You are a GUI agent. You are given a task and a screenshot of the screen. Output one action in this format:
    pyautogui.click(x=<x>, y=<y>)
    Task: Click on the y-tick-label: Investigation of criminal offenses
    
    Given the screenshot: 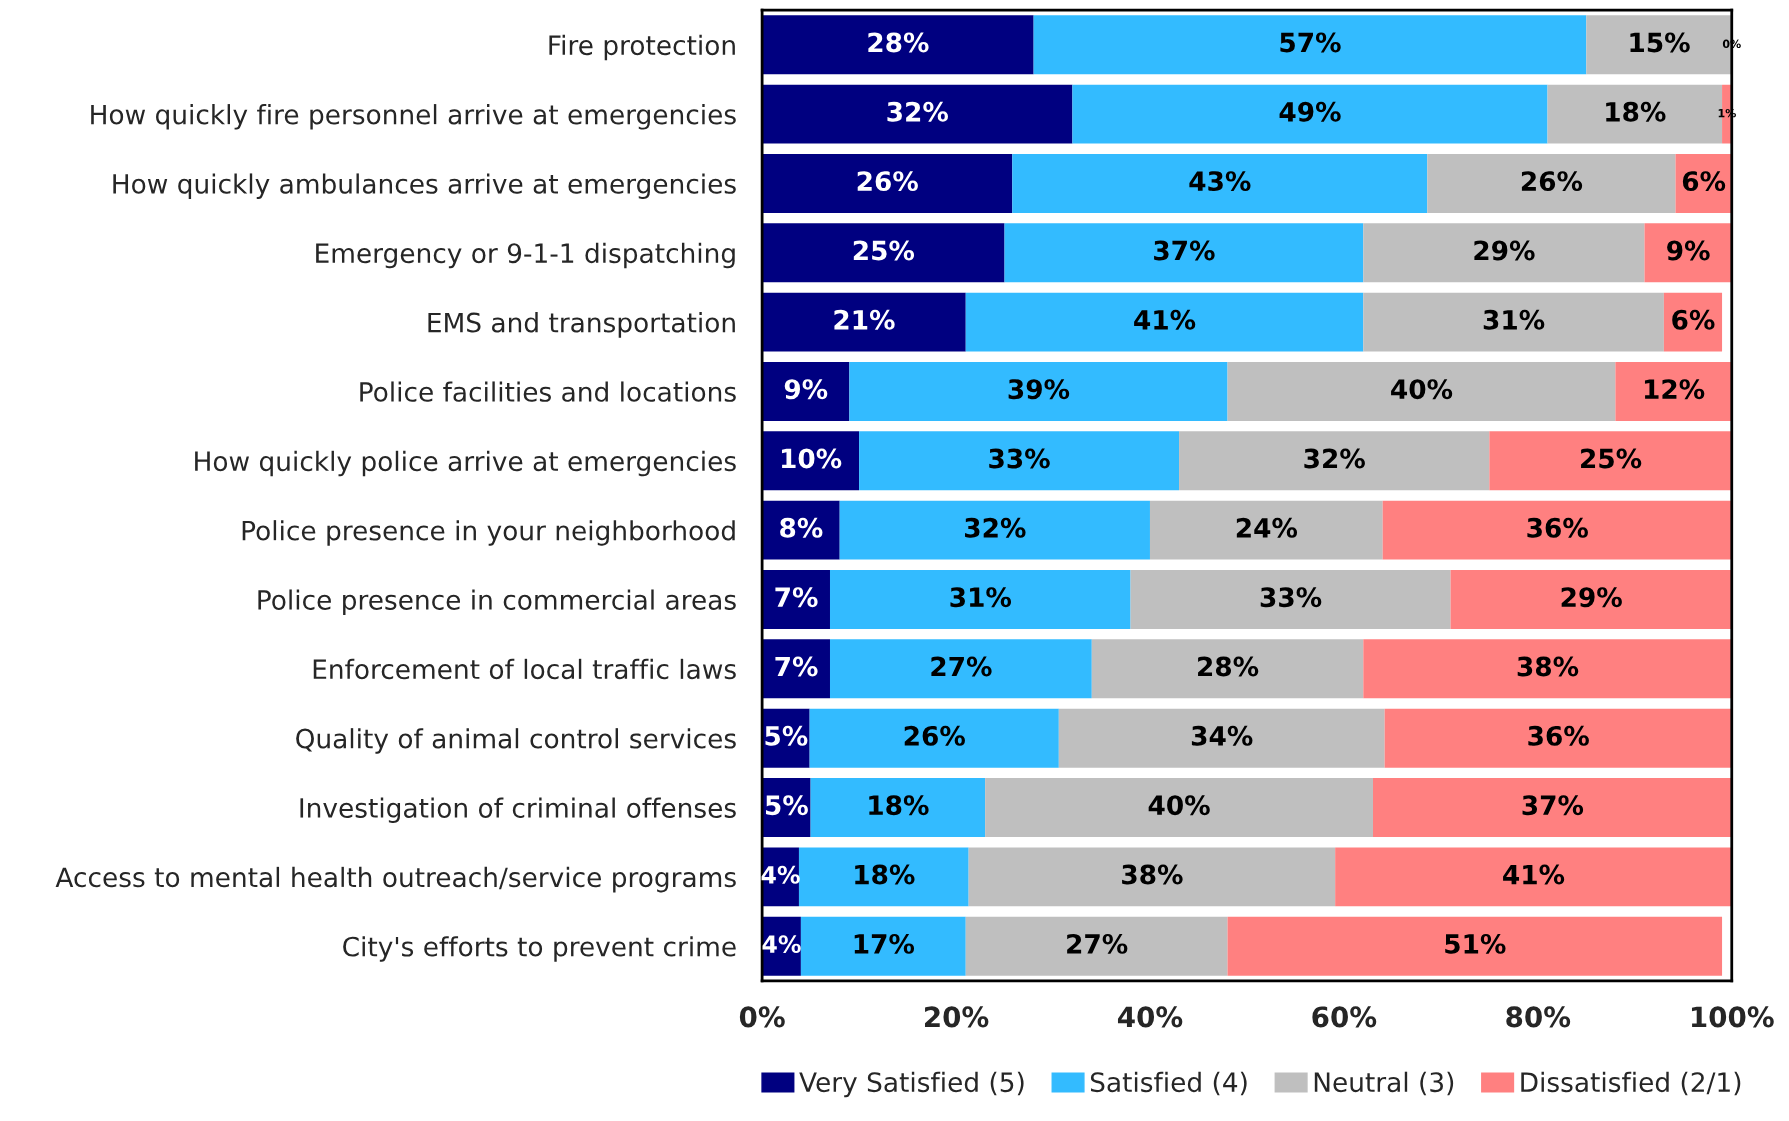 What is the action you would take?
    pyautogui.click(x=518, y=810)
    